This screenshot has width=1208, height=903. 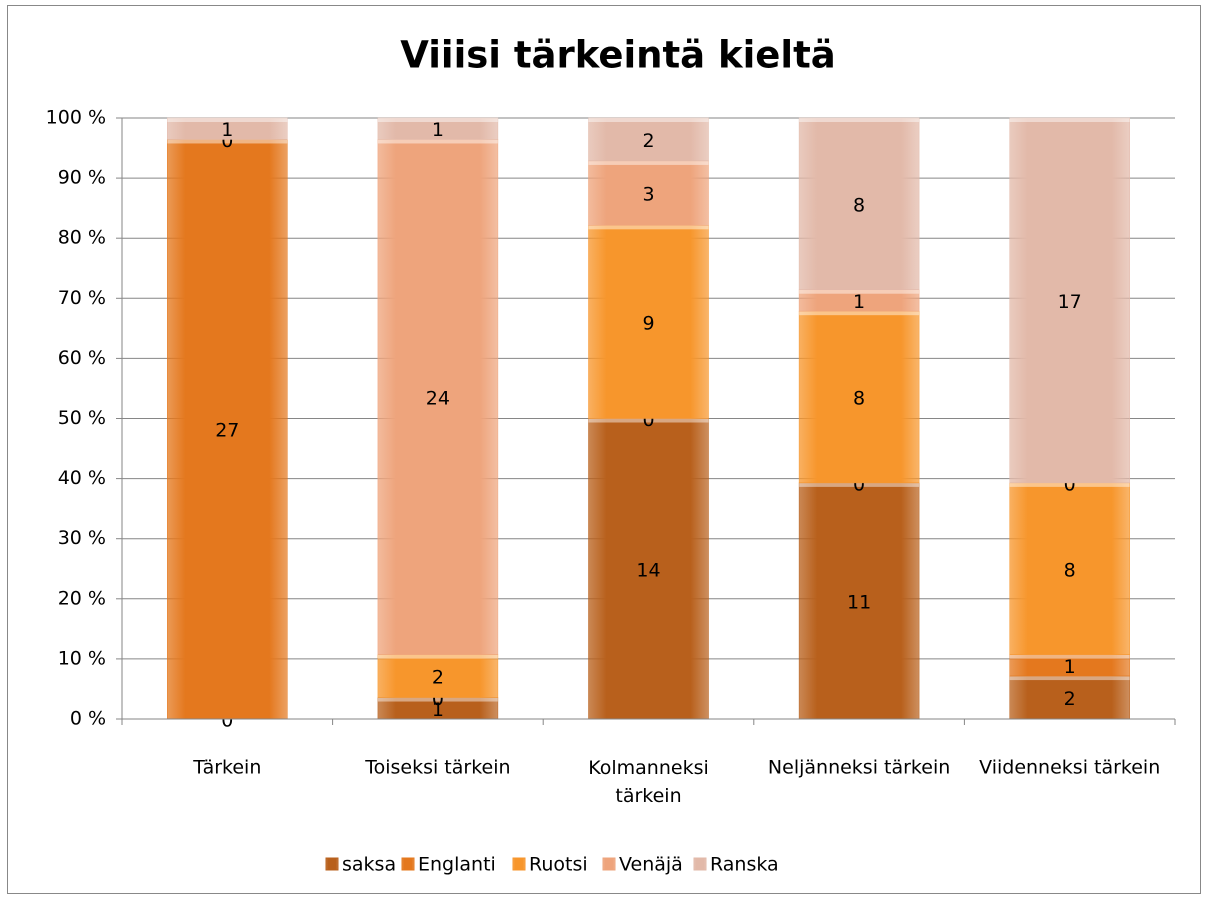 I want to click on y-tick-label: 60 %, so click(x=82, y=358).